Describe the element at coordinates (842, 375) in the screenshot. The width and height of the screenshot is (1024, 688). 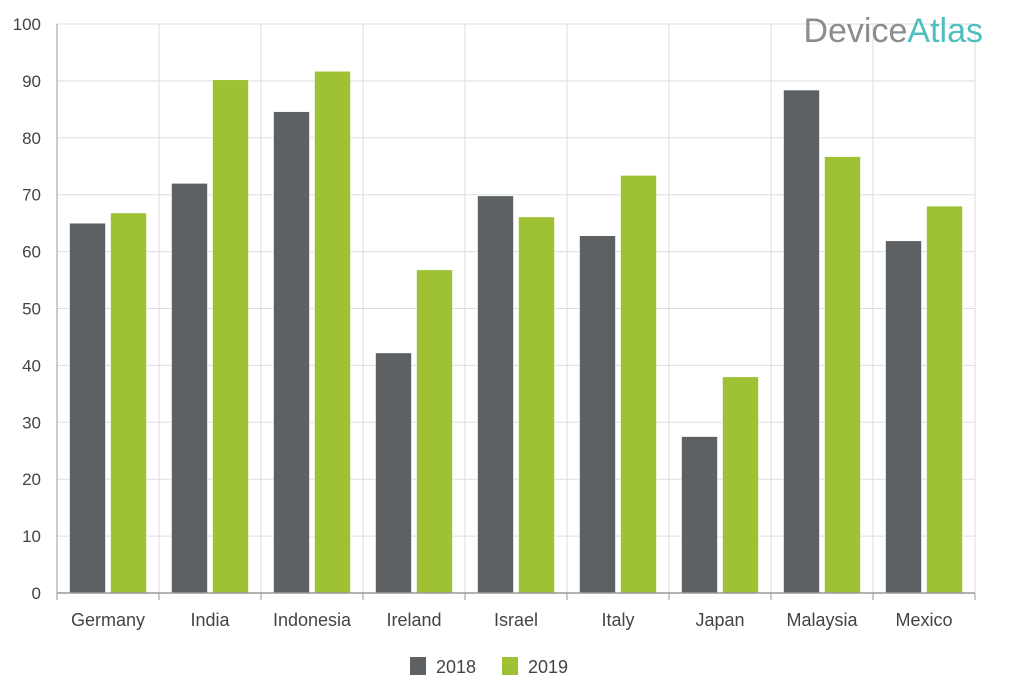
I see `bar-2019-malaysia` at that location.